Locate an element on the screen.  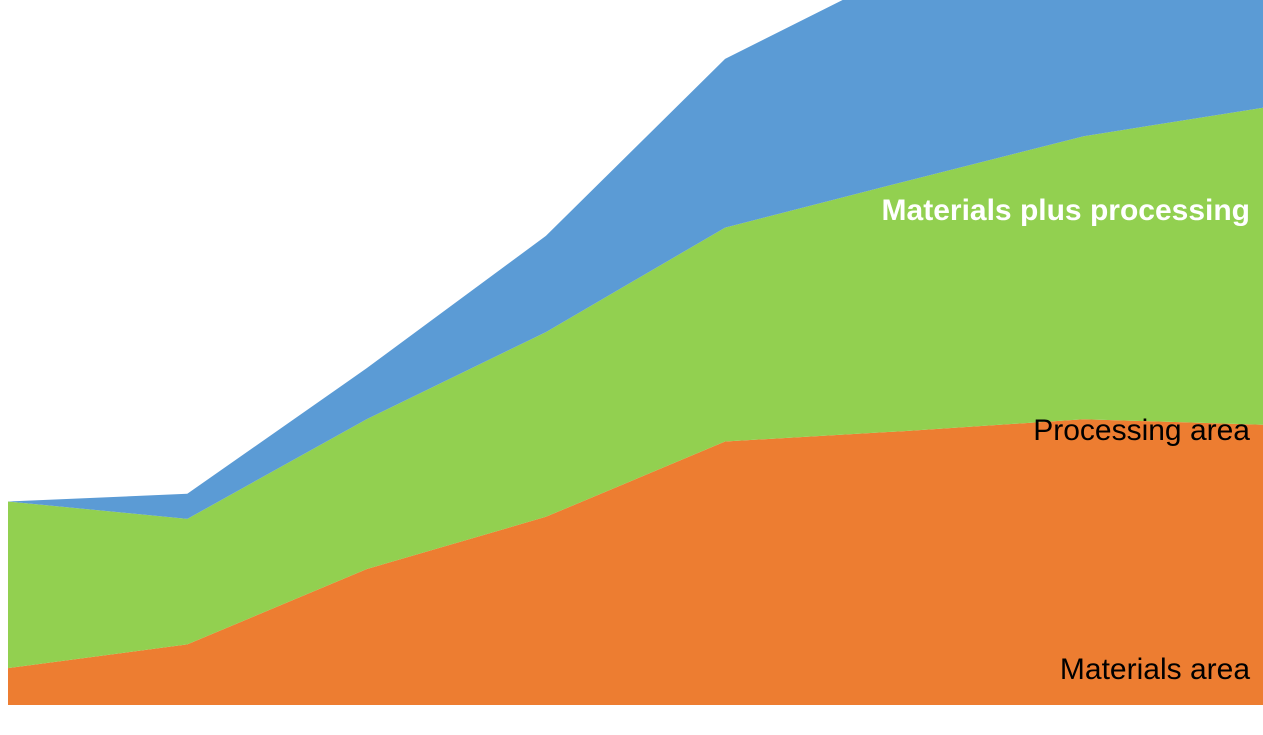
series-label-processing-area: Processing area is located at coordinates (1141, 430).